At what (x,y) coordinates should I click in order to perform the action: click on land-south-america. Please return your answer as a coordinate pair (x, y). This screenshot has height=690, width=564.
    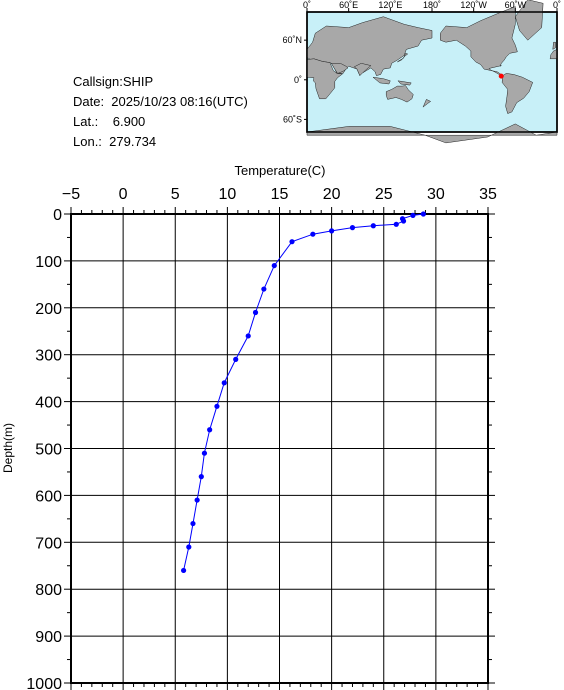
    Looking at the image, I should click on (517, 93).